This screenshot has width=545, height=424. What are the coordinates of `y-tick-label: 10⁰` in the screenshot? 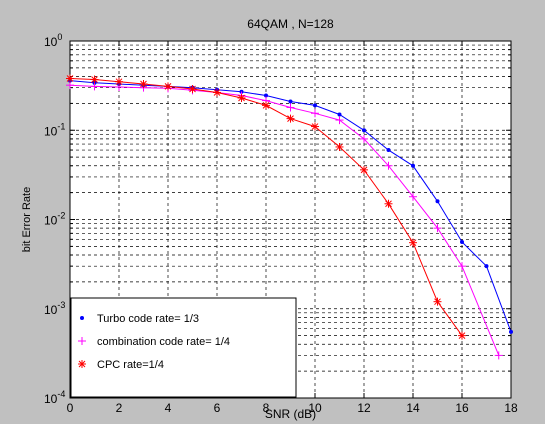 It's located at (53, 40).